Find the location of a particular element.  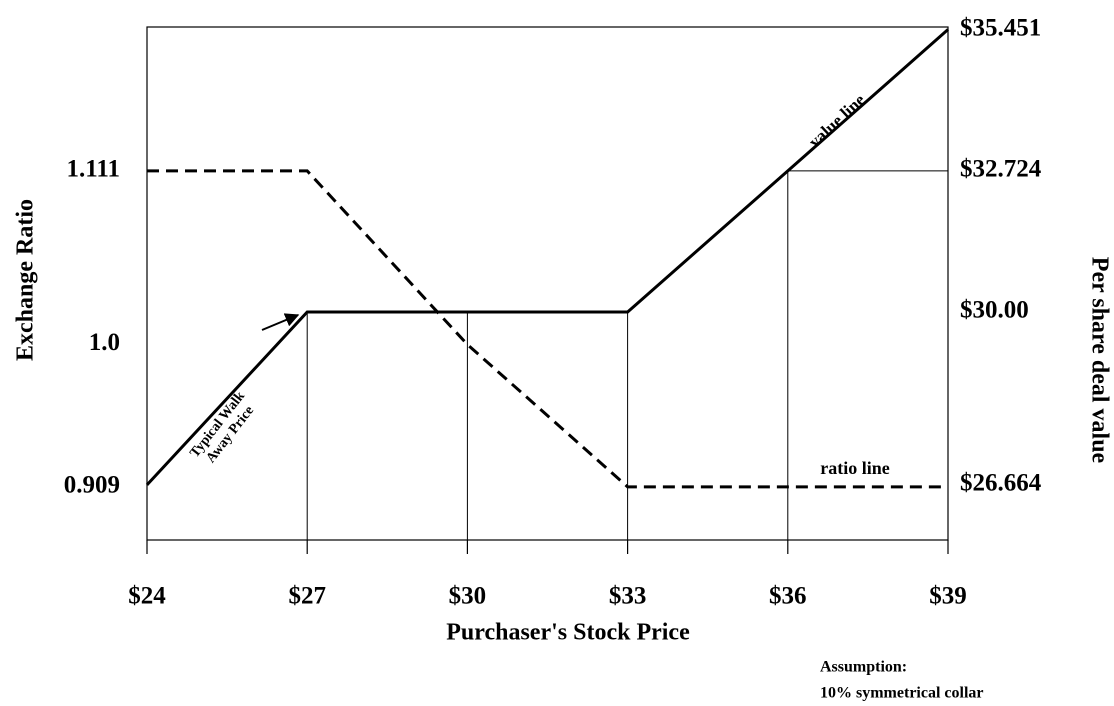

y2-tick-label: $35.451 is located at coordinates (1000, 27).